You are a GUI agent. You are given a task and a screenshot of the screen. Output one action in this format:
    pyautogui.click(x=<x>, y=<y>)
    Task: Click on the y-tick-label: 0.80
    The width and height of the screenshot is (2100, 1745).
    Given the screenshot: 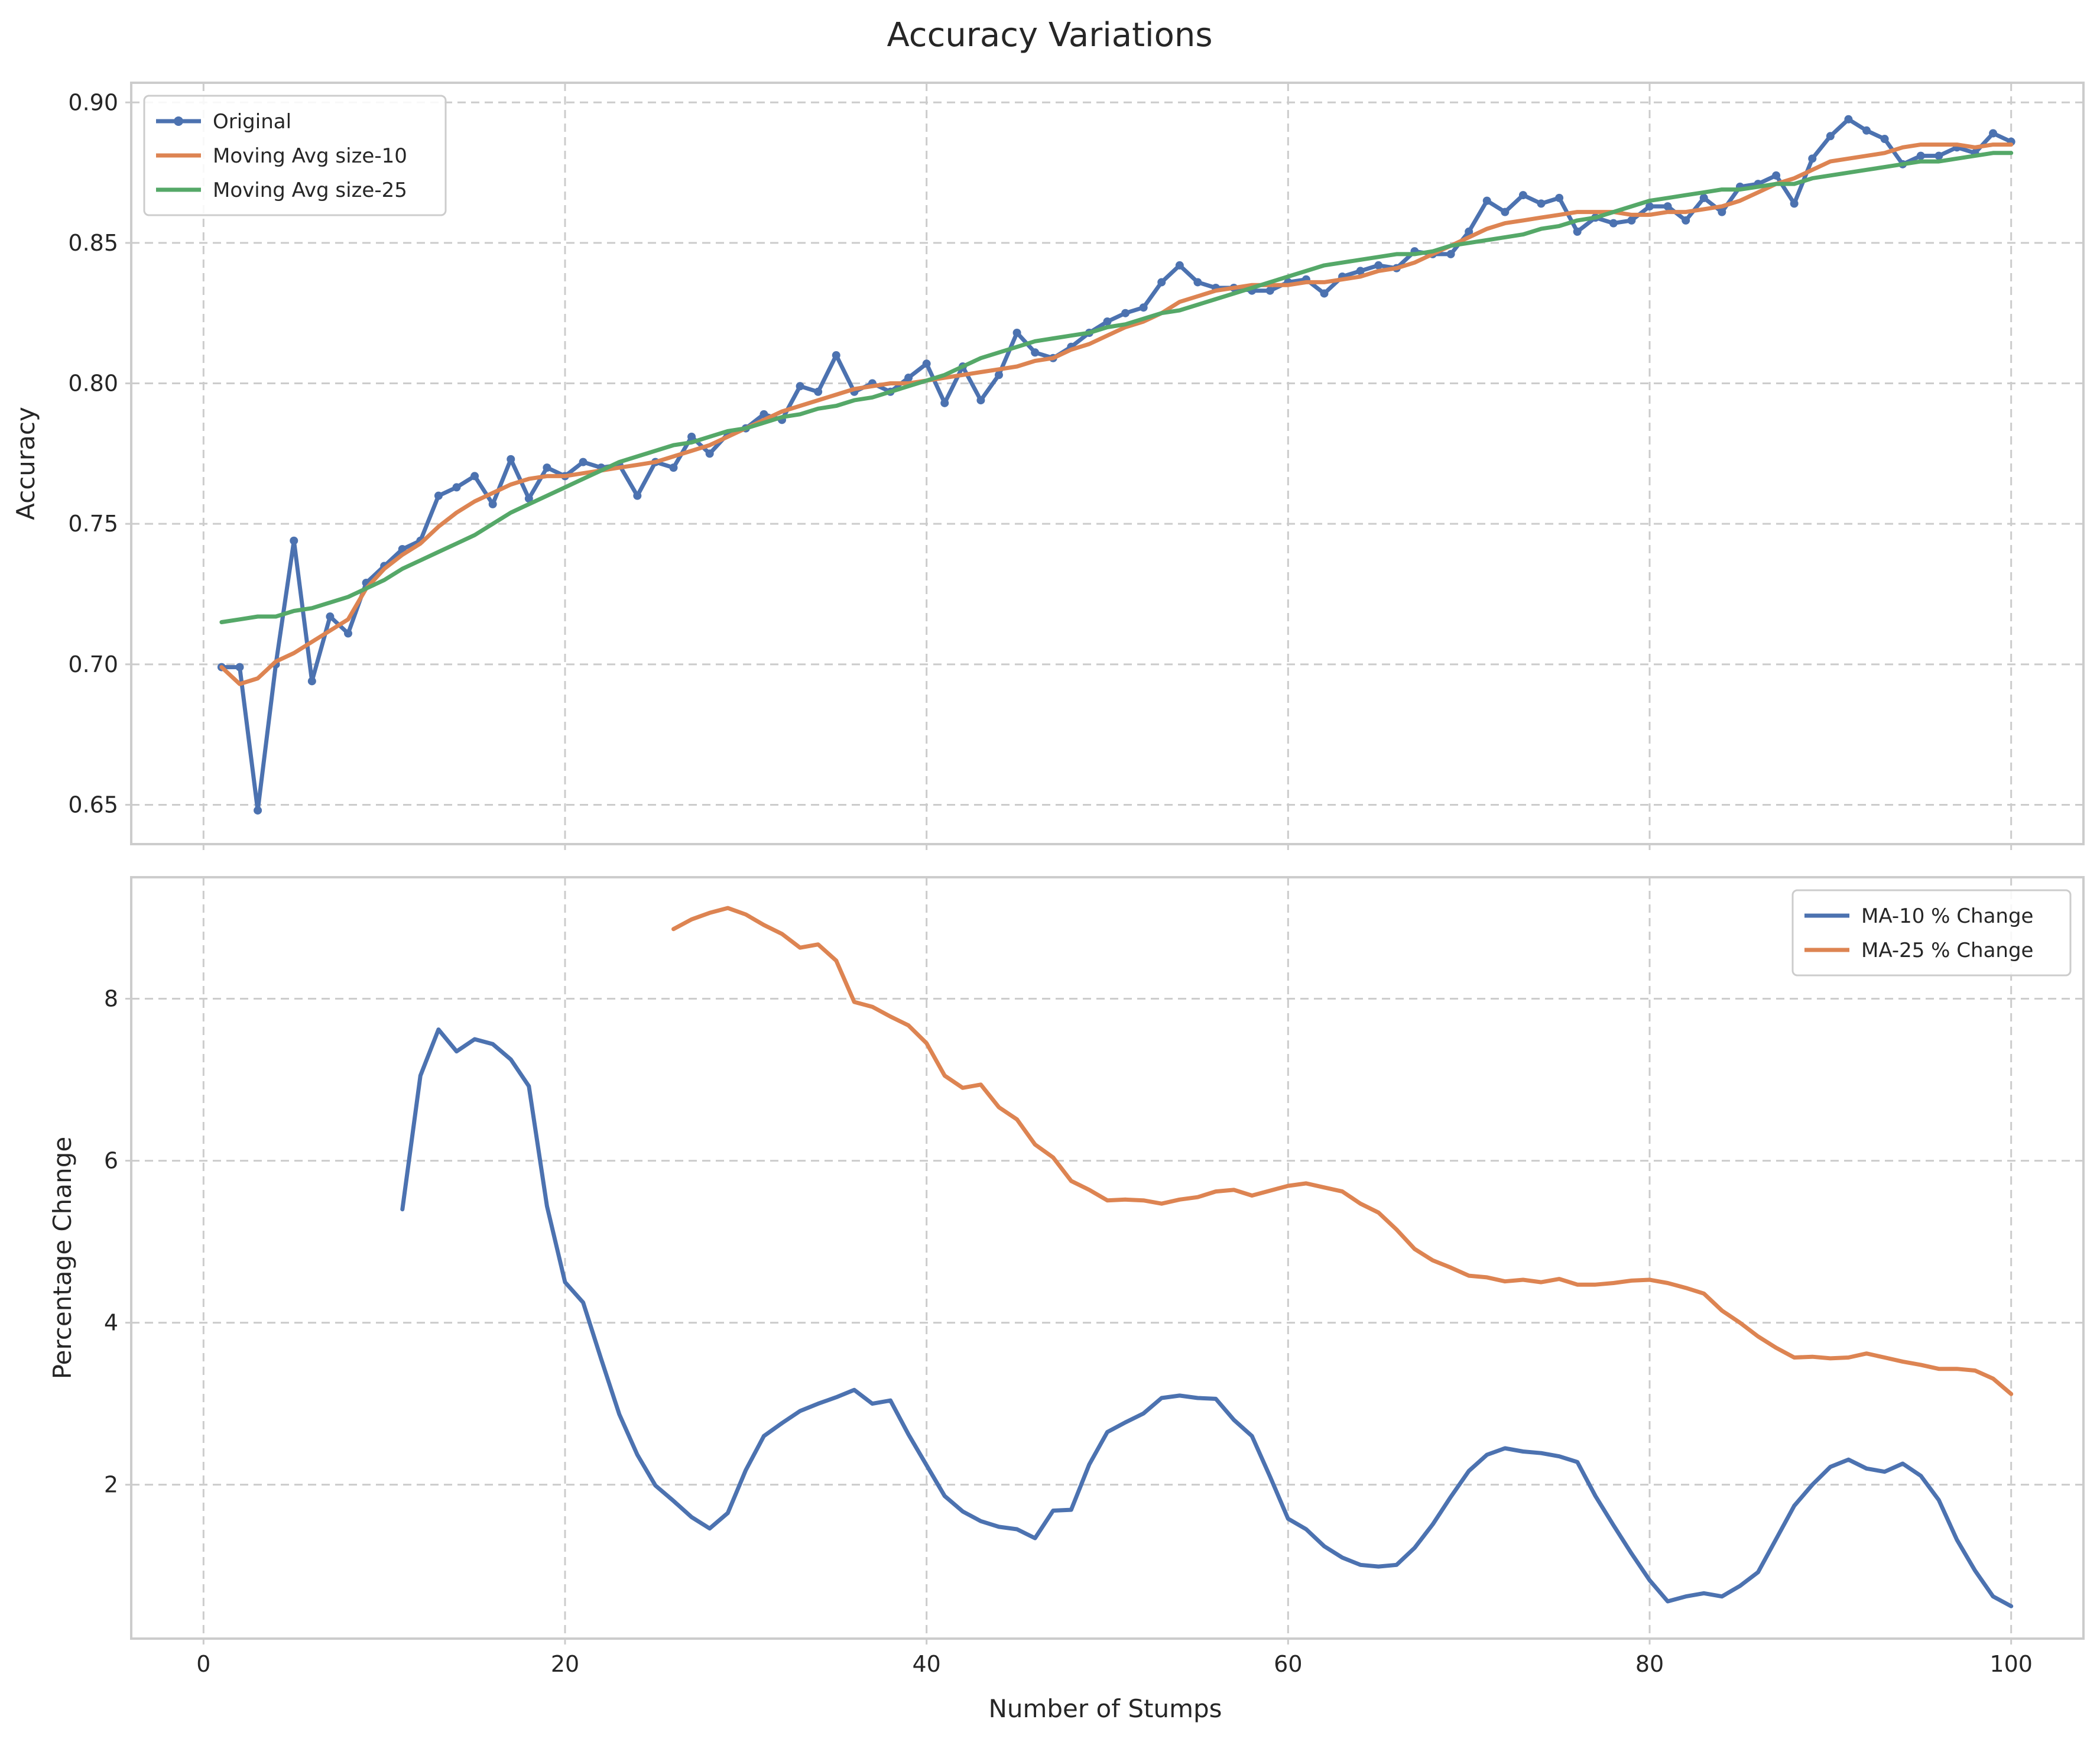 What is the action you would take?
    pyautogui.click(x=93, y=384)
    